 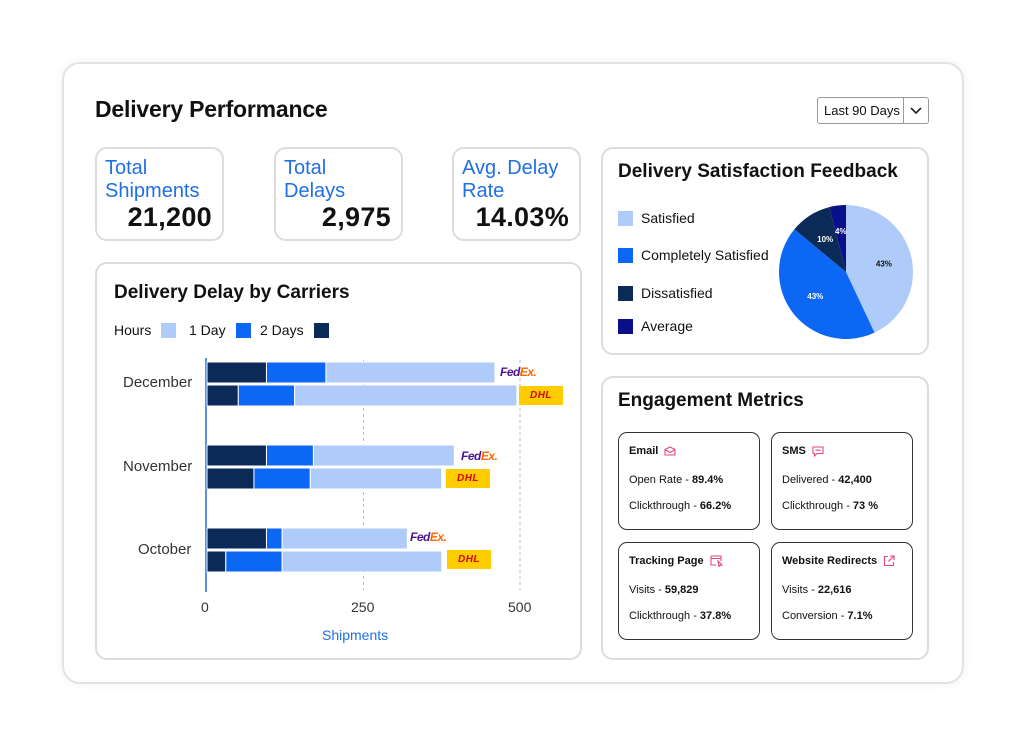 I want to click on x-tick-500: 500, so click(x=520, y=607).